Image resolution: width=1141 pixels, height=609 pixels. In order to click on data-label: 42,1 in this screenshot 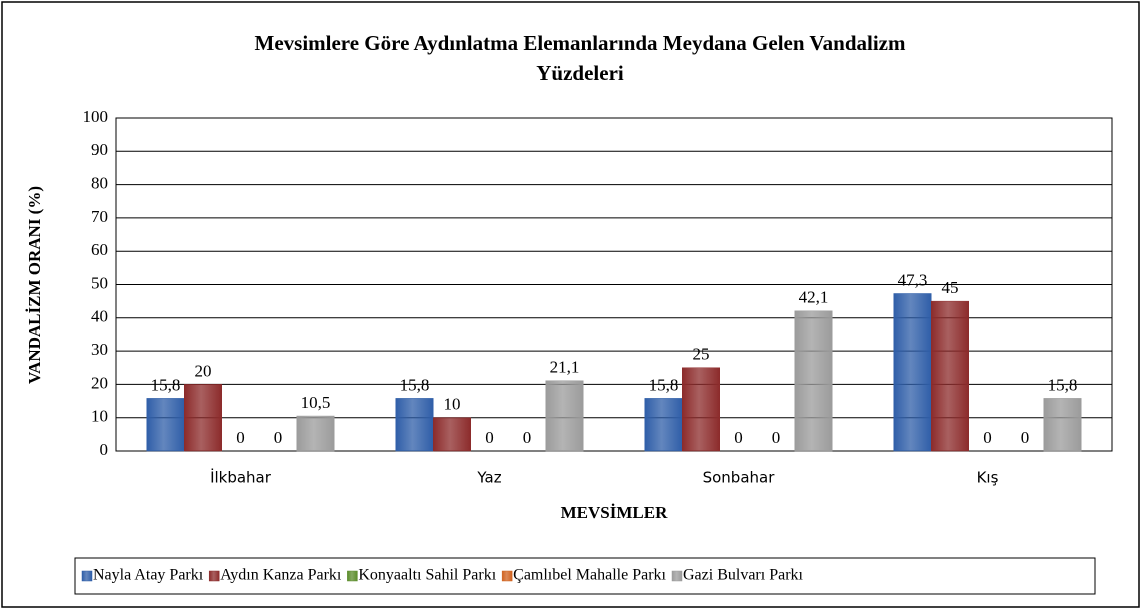, I will do `click(814, 297)`.